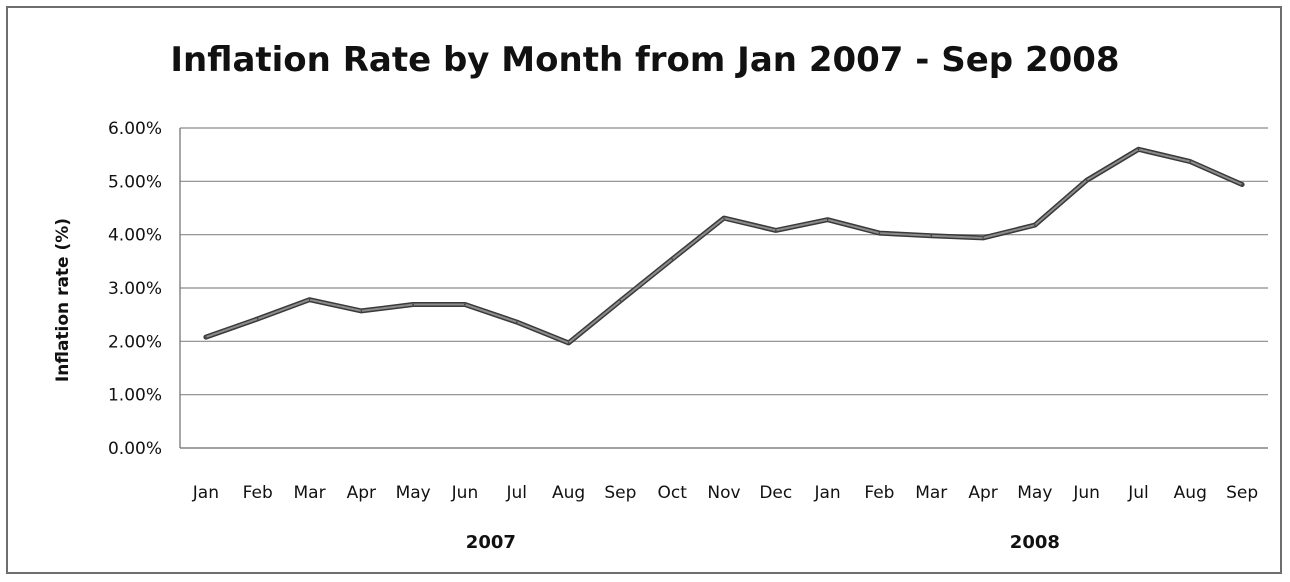  Describe the element at coordinates (672, 493) in the screenshot. I see `x-tick-label: Oct` at that location.